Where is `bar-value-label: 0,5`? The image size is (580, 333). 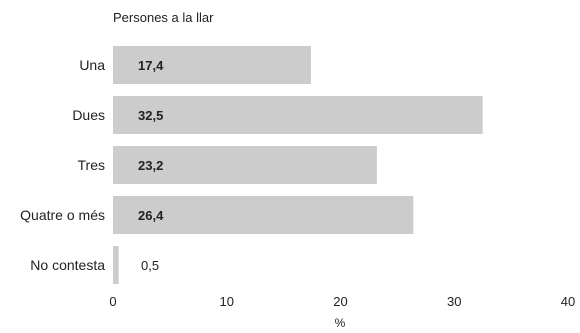 bar-value-label: 0,5 is located at coordinates (150, 265).